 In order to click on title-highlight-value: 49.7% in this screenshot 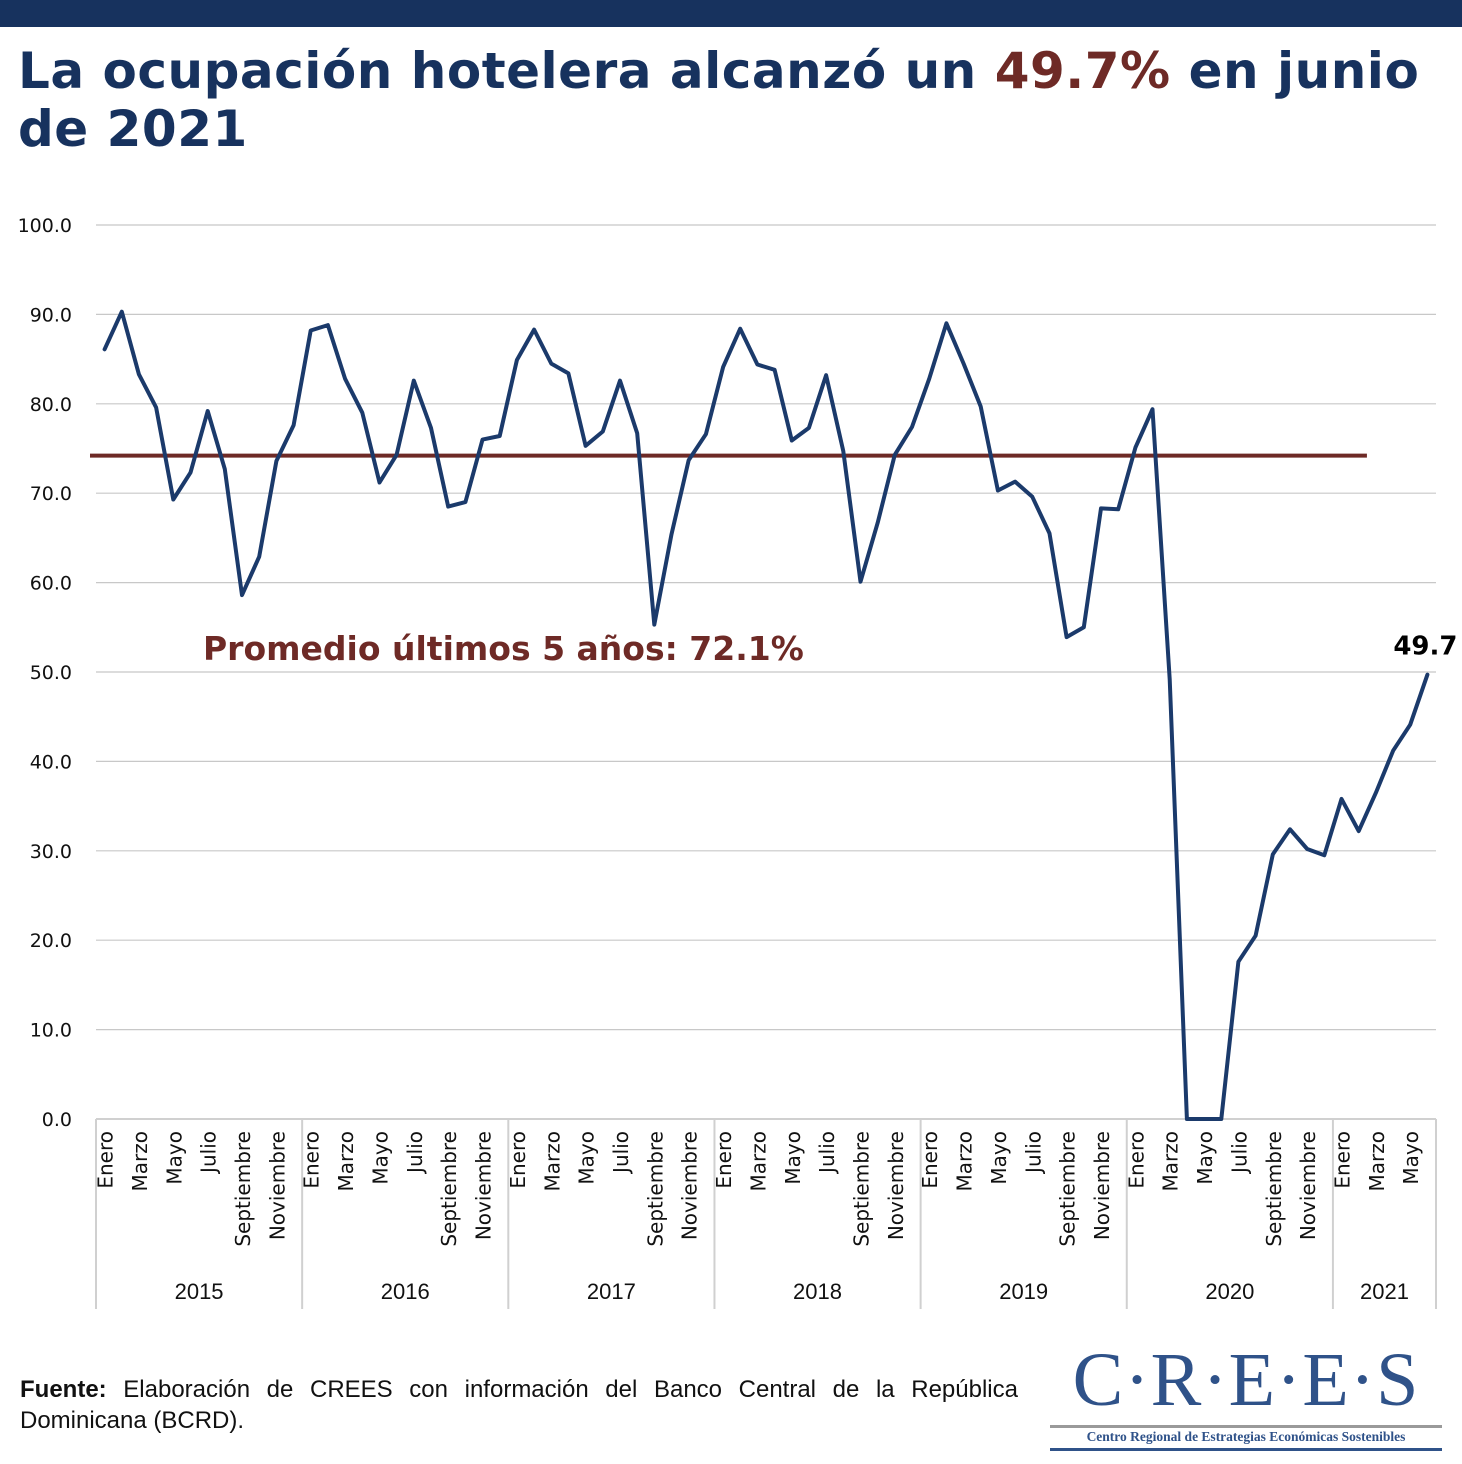, I will do `click(1082, 71)`.